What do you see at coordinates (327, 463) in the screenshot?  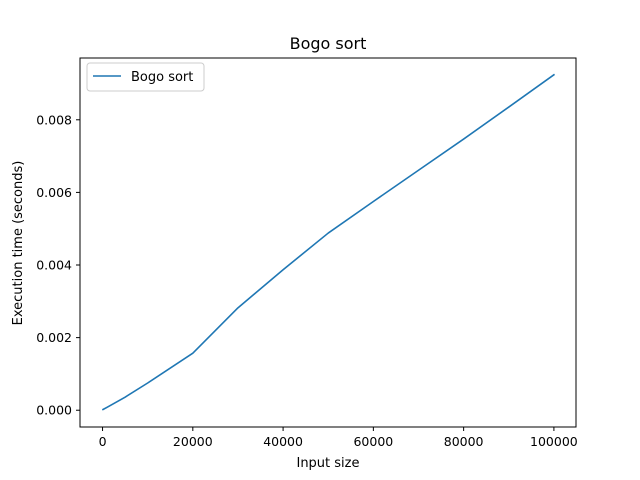 I see `x-axis-label: Input size` at bounding box center [327, 463].